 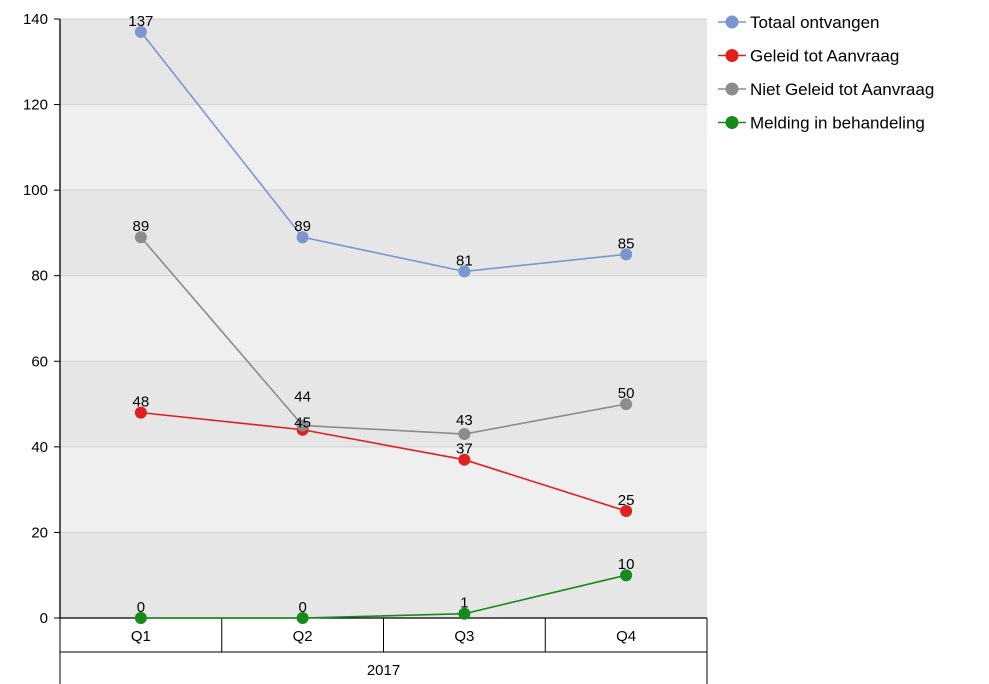 What do you see at coordinates (464, 636) in the screenshot?
I see `x-category-label: Q3` at bounding box center [464, 636].